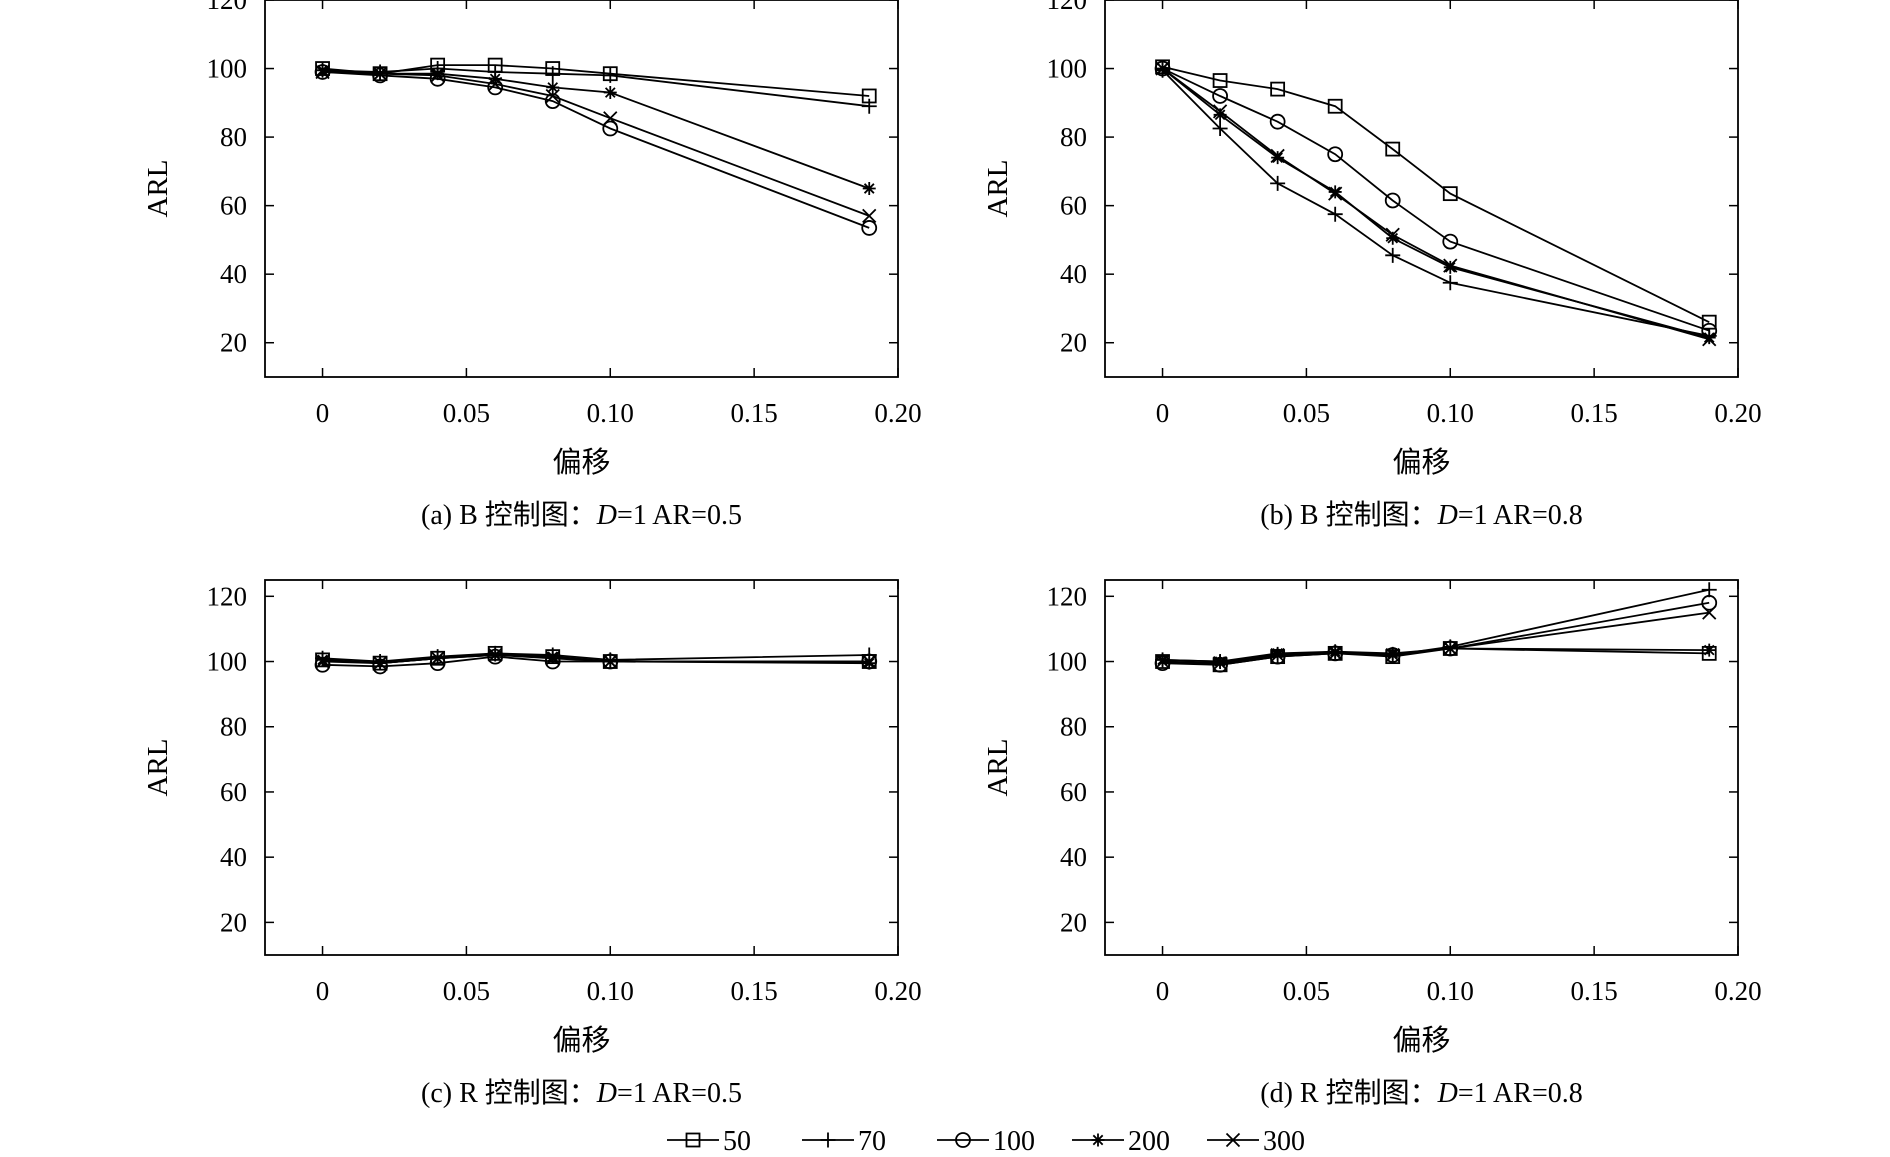 This screenshot has height=1157, width=1890. Describe the element at coordinates (581, 515) in the screenshot. I see `chart-caption: (a) B 控制图：D=1 AR=0.5` at that location.